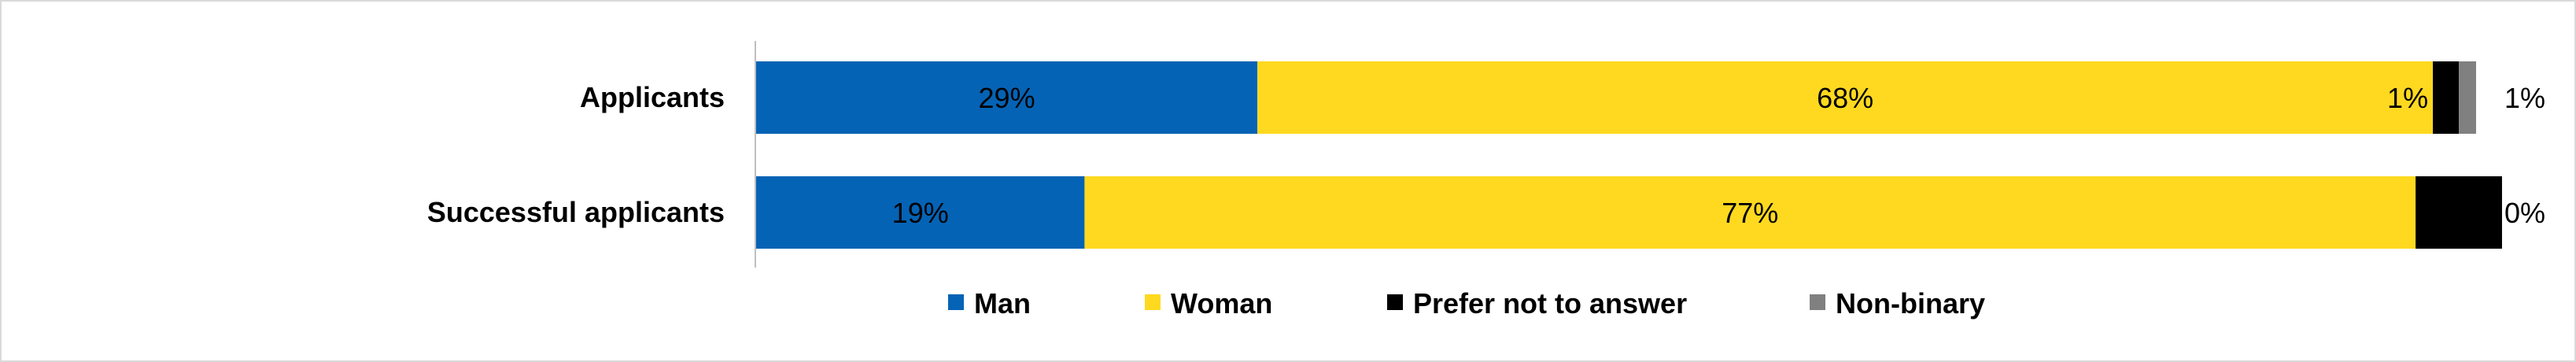 The image size is (2576, 362). Describe the element at coordinates (1817, 302) in the screenshot. I see `legend-swatch-non-binary` at that location.